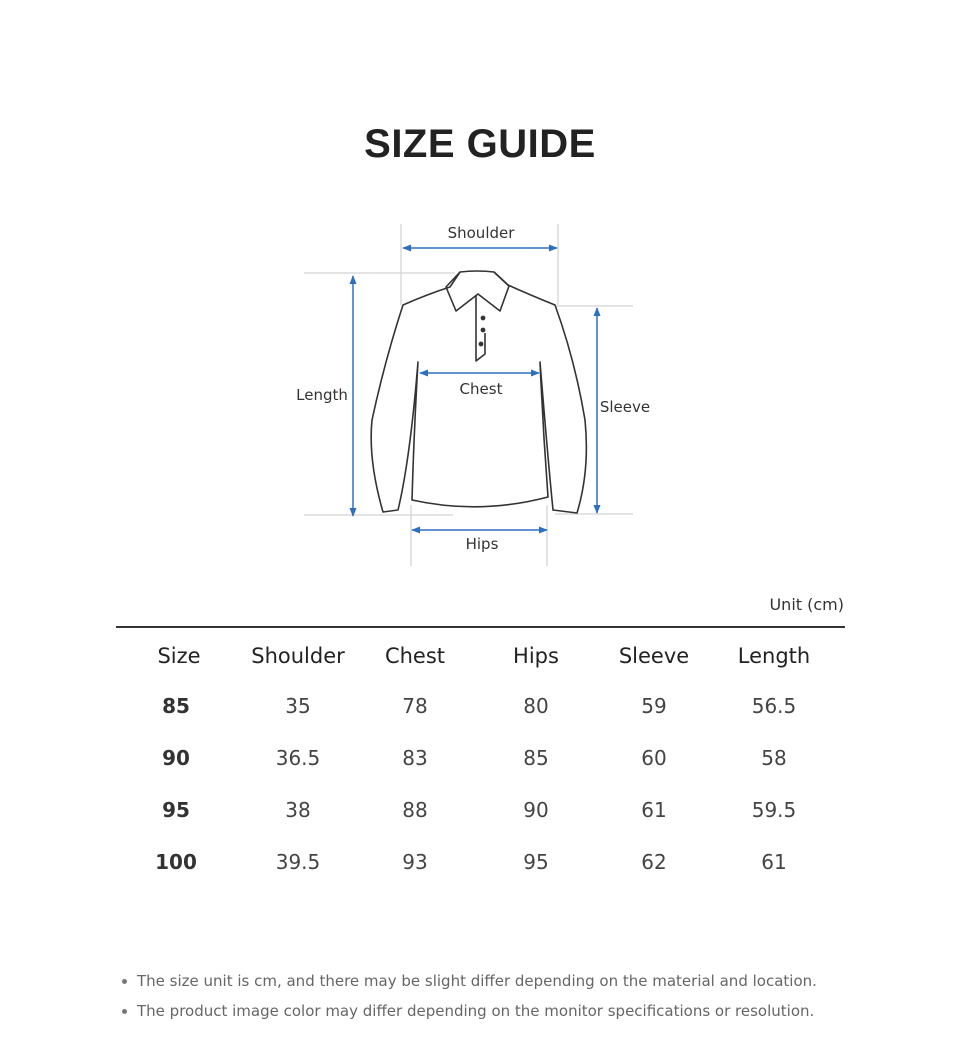 Image resolution: width=960 pixels, height=1051 pixels. I want to click on shirt-measurement-diagram, so click(468, 395).